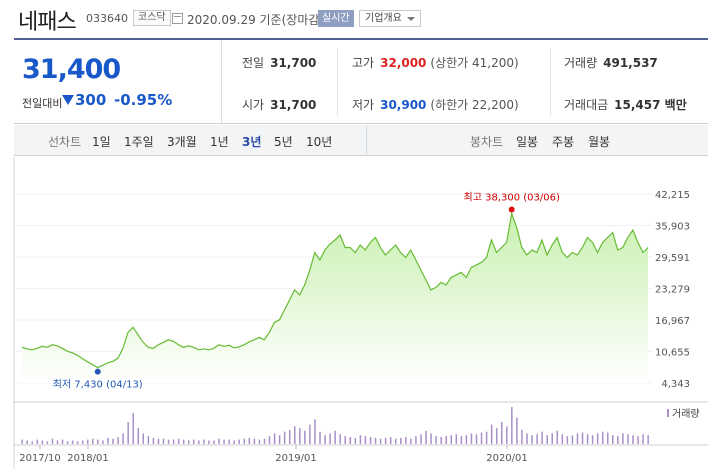 The height and width of the screenshot is (469, 708). I want to click on period-5y: 5년, so click(283, 142).